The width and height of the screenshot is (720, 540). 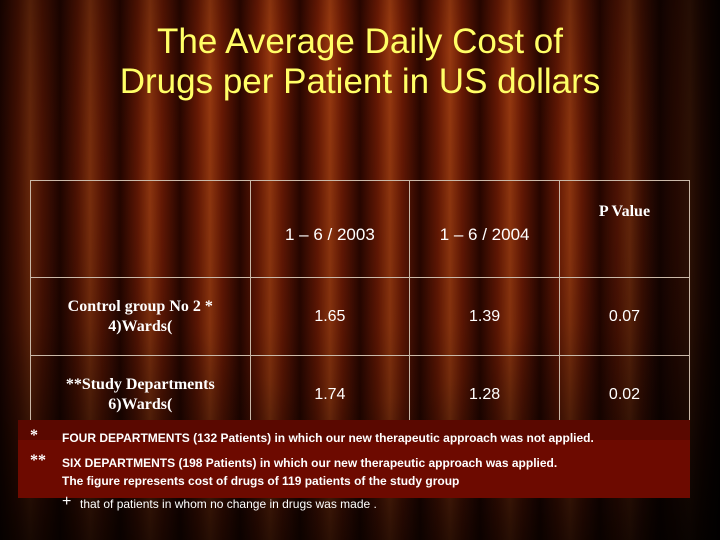 I want to click on footnote-4-mark: +, so click(x=67, y=501).